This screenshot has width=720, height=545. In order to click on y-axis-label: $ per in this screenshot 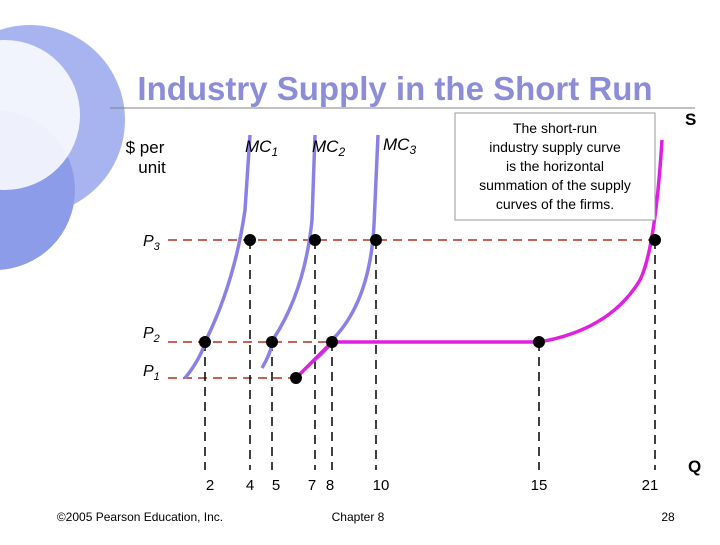, I will do `click(145, 147)`.